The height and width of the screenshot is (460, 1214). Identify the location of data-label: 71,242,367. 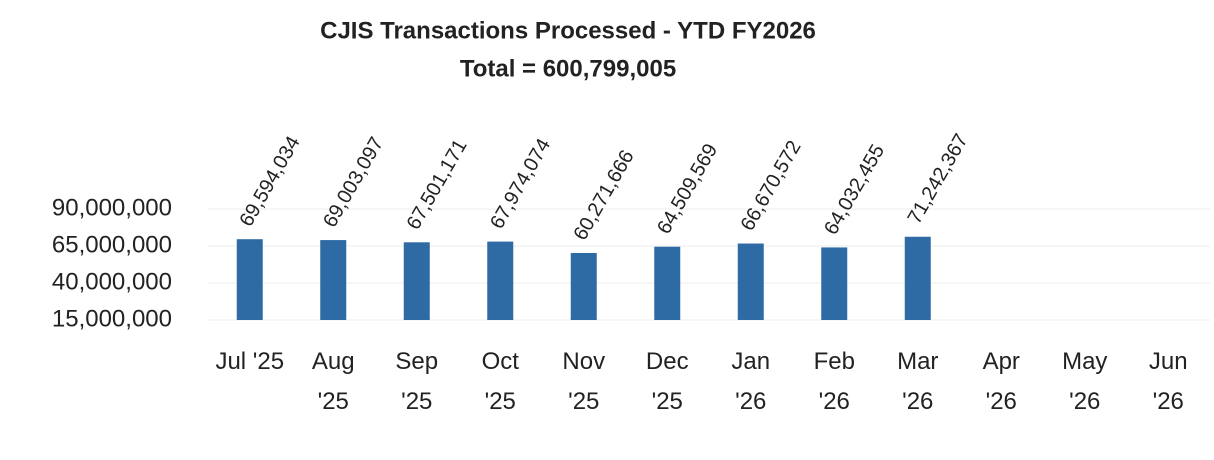
(938, 179).